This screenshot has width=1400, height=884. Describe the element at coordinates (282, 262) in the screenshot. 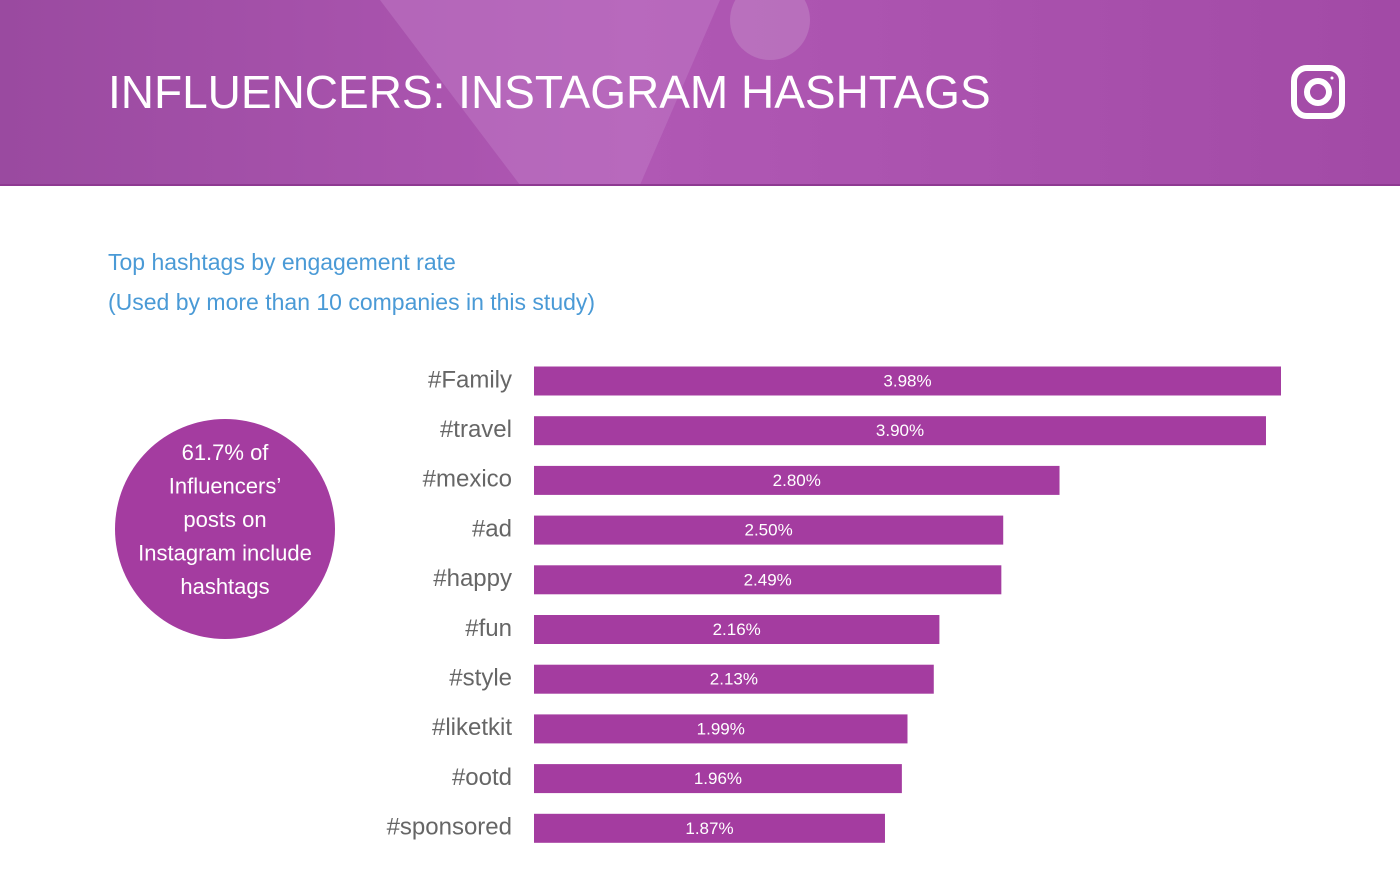

I see `subtitle: Top hashtags by engagement rate` at that location.